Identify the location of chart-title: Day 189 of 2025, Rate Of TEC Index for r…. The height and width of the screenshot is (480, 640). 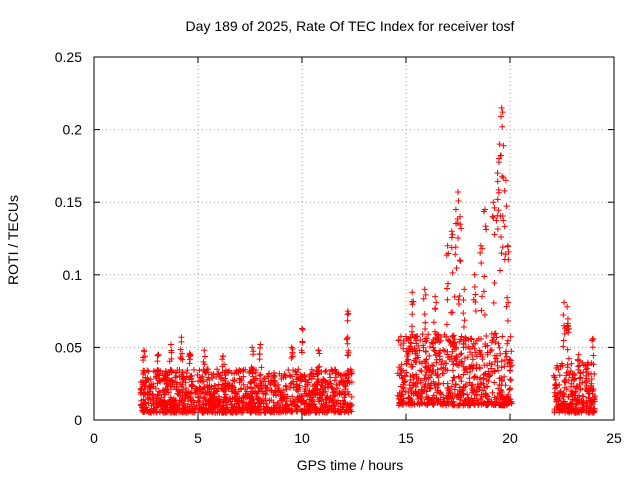
(350, 26).